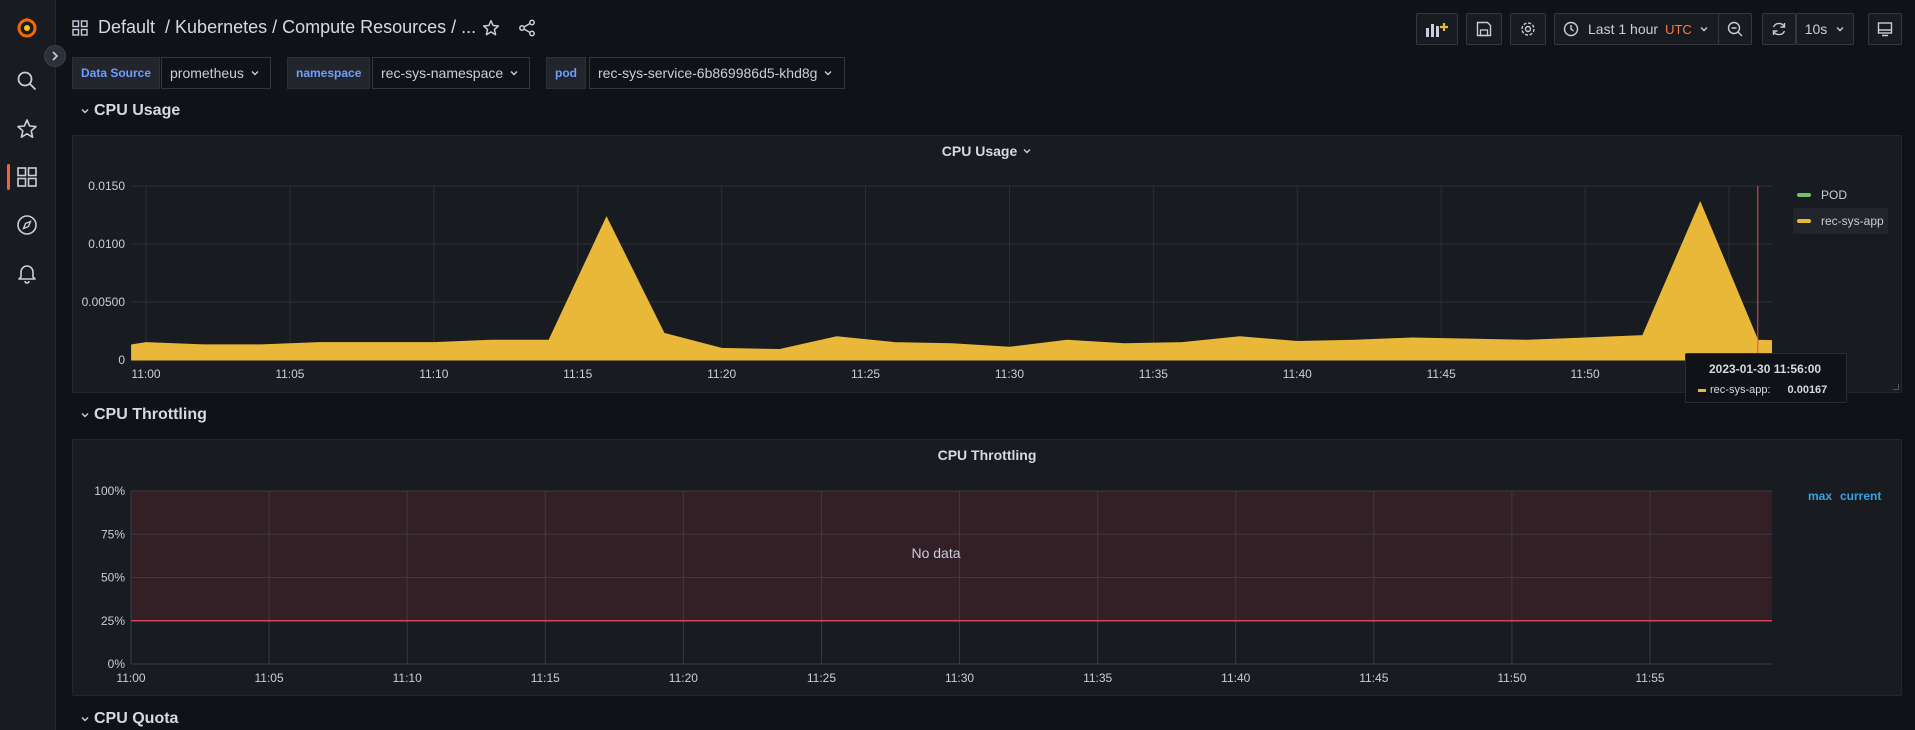  What do you see at coordinates (407, 678) in the screenshot?
I see `x-tick-label: 11:10` at bounding box center [407, 678].